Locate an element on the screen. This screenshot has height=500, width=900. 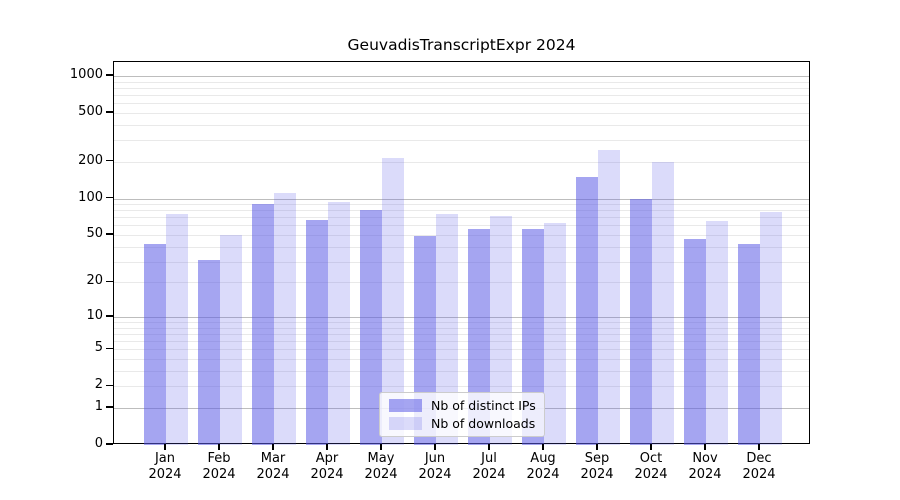
x-tick-label: Mar 2024 is located at coordinates (273, 466).